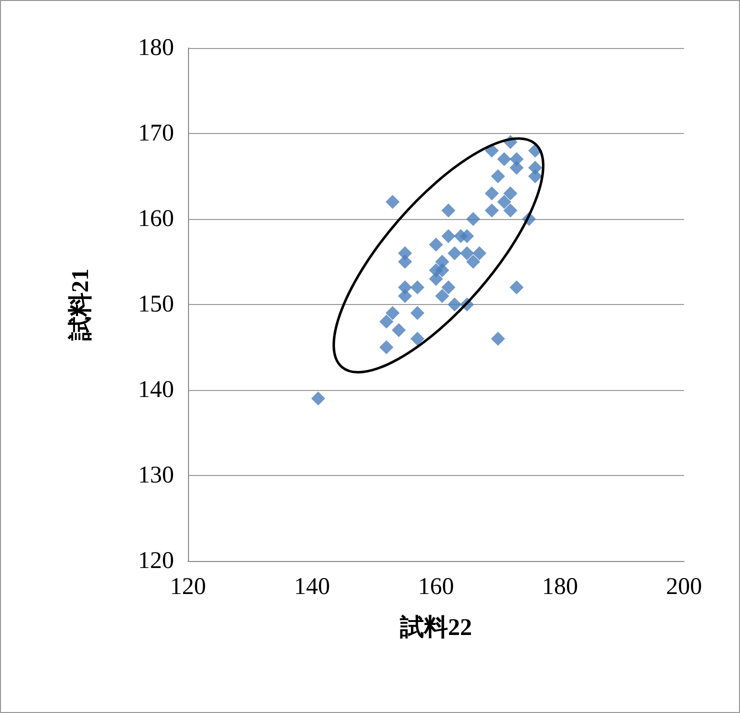 The image size is (740, 713). What do you see at coordinates (156, 133) in the screenshot?
I see `y-tick-label: 170` at bounding box center [156, 133].